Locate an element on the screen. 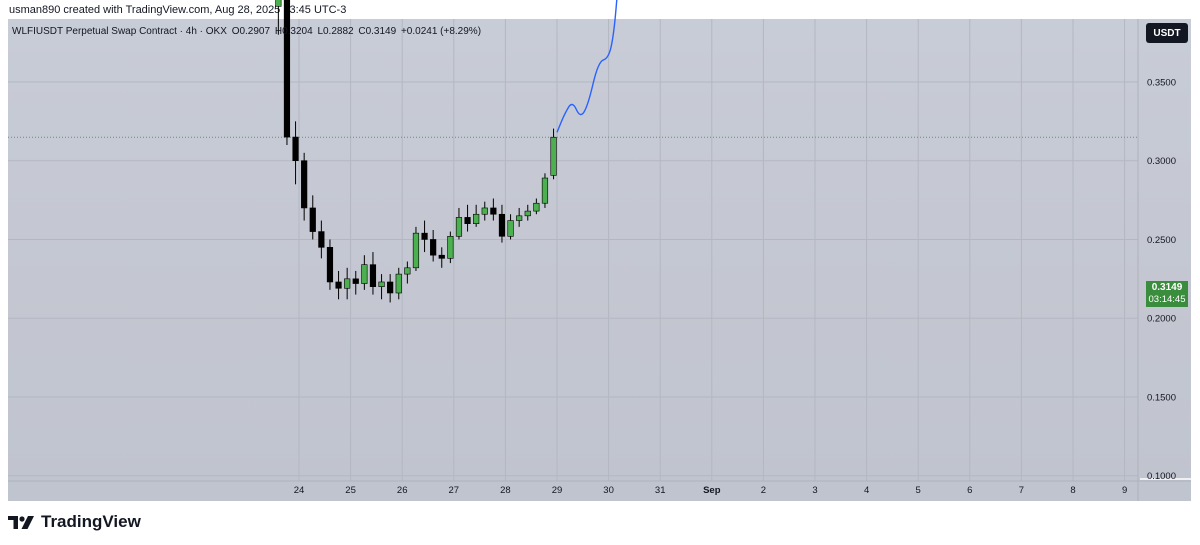  time-axis-label: 8 is located at coordinates (1072, 490).